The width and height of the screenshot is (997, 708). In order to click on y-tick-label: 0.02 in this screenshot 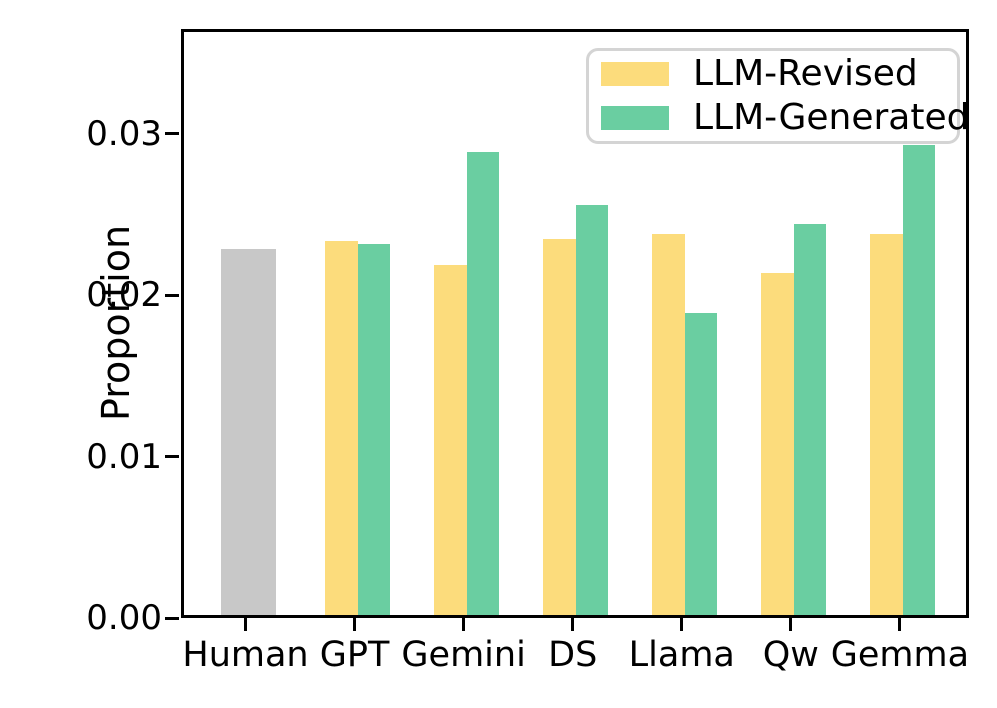, I will do `click(124, 295)`.